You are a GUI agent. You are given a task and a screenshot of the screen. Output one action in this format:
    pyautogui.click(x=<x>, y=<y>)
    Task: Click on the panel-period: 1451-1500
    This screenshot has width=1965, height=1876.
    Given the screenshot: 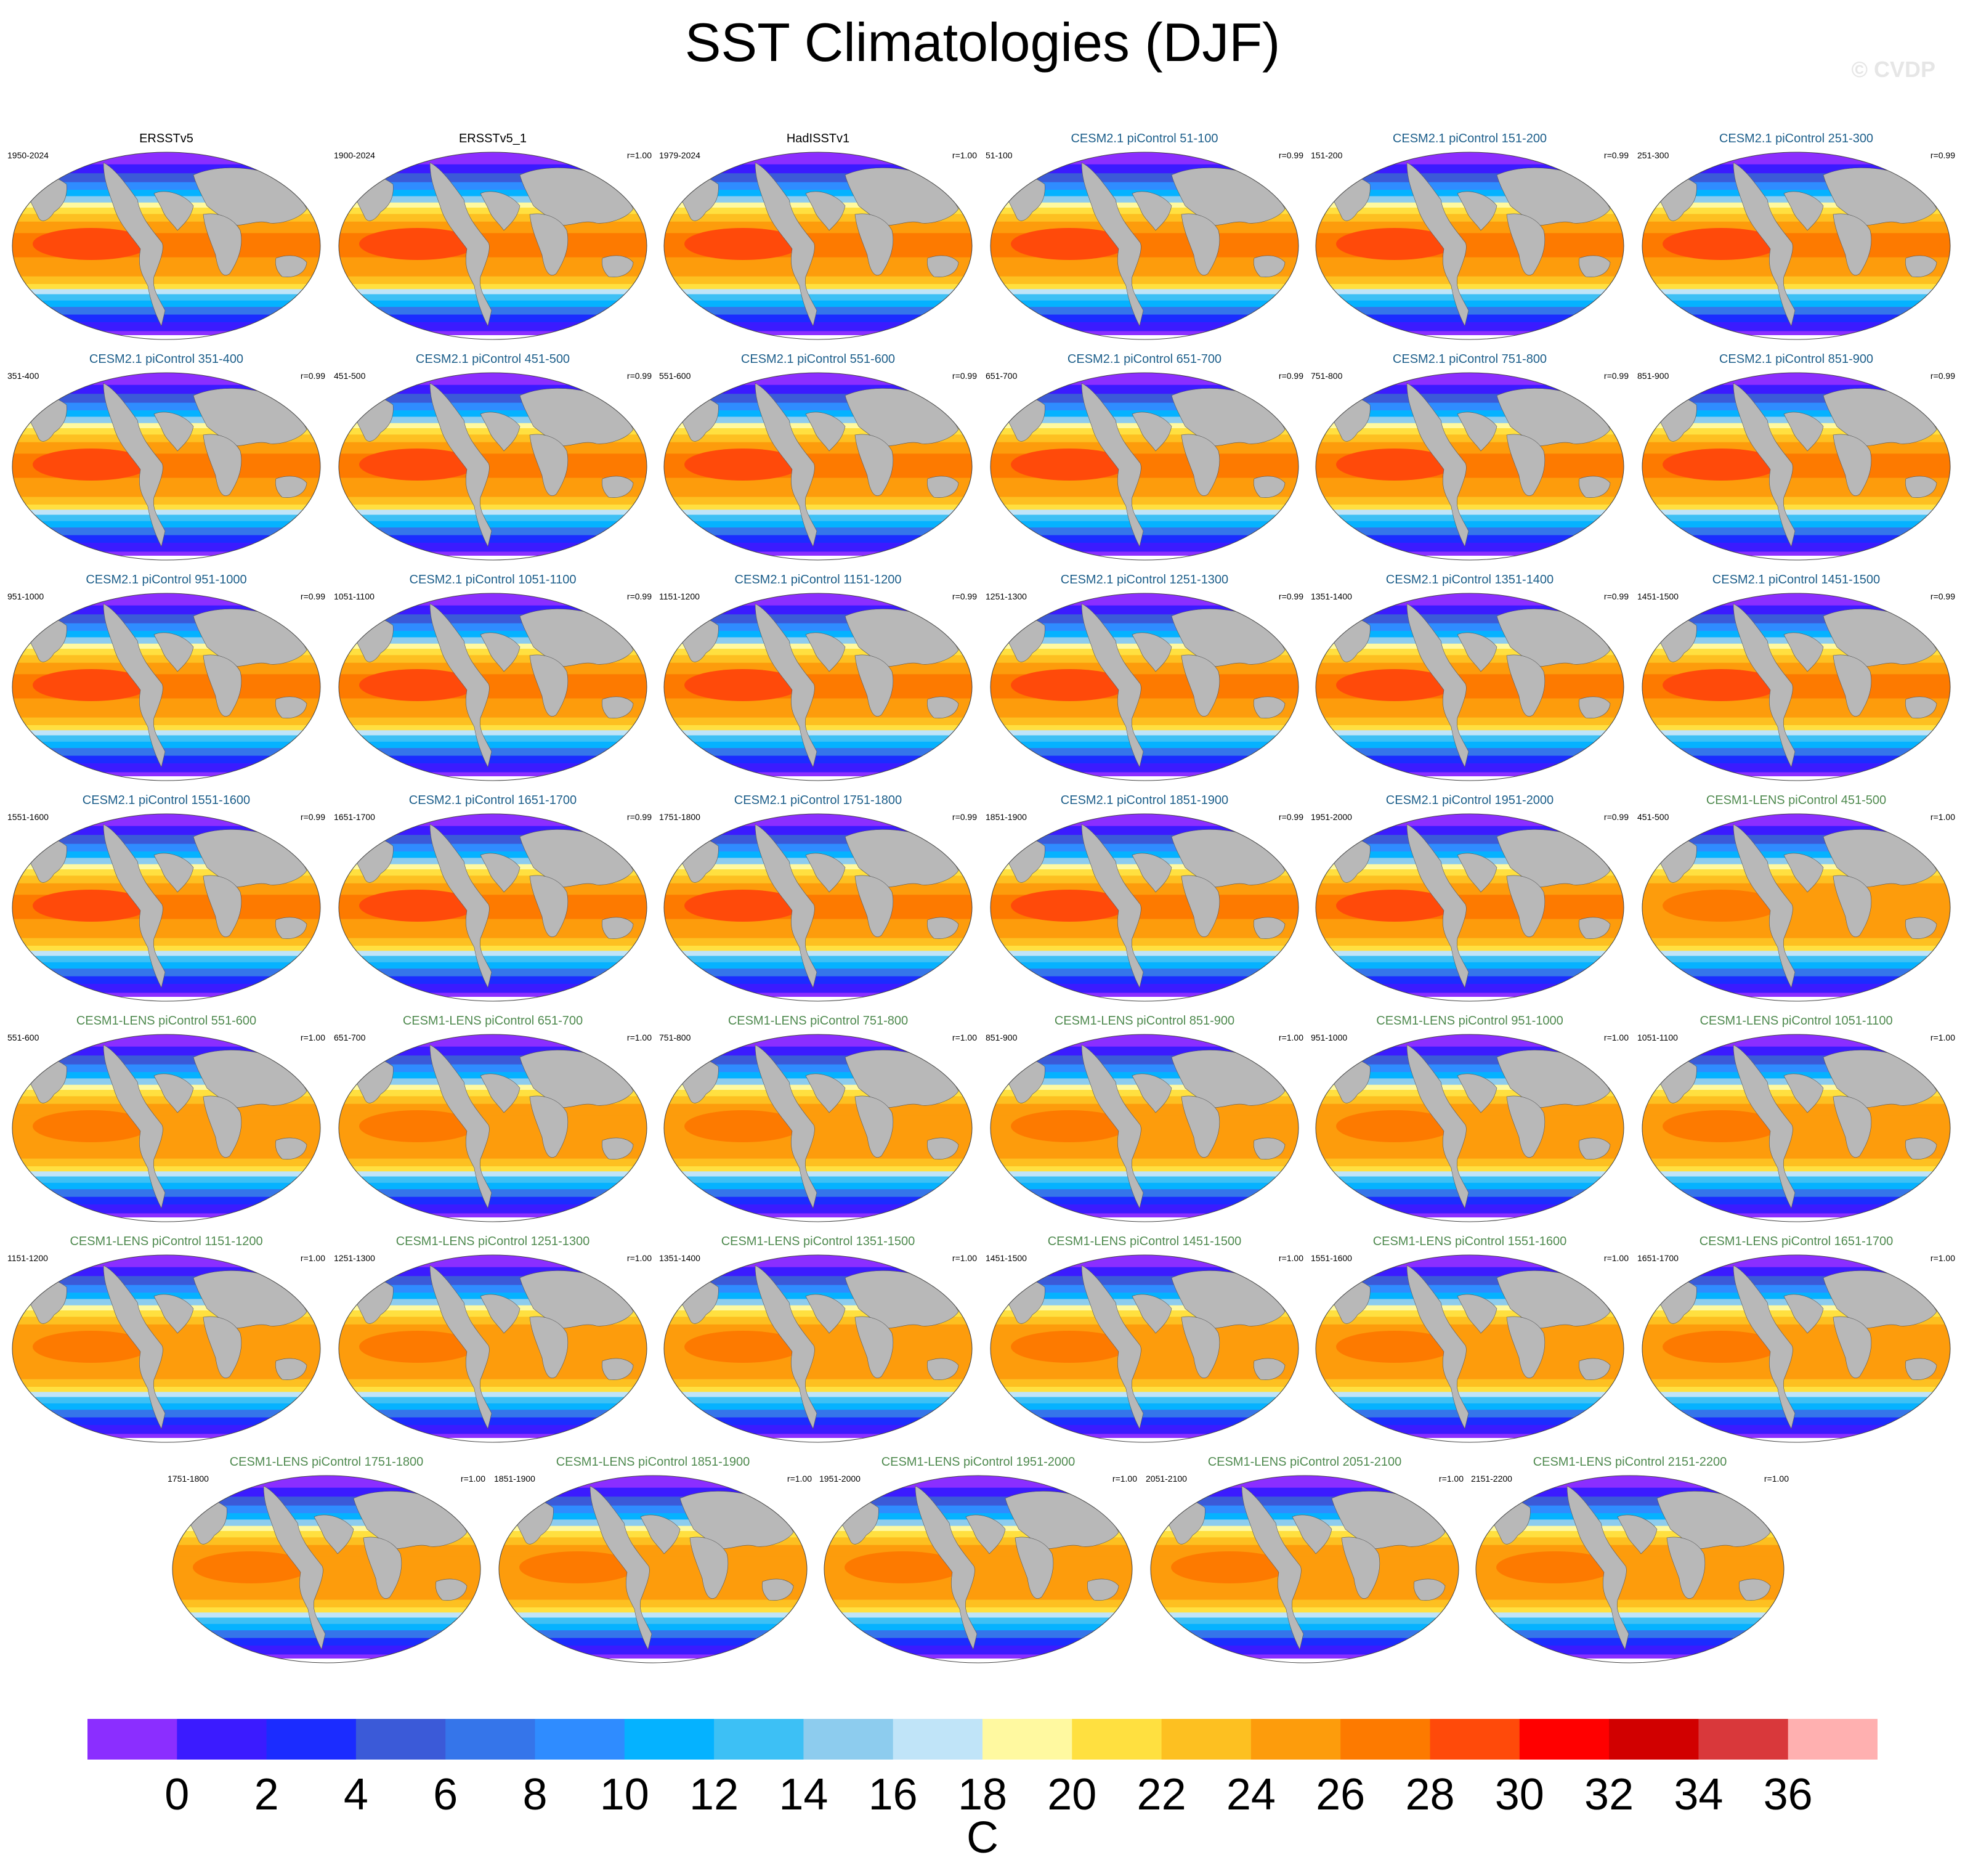 What is the action you would take?
    pyautogui.click(x=1658, y=596)
    